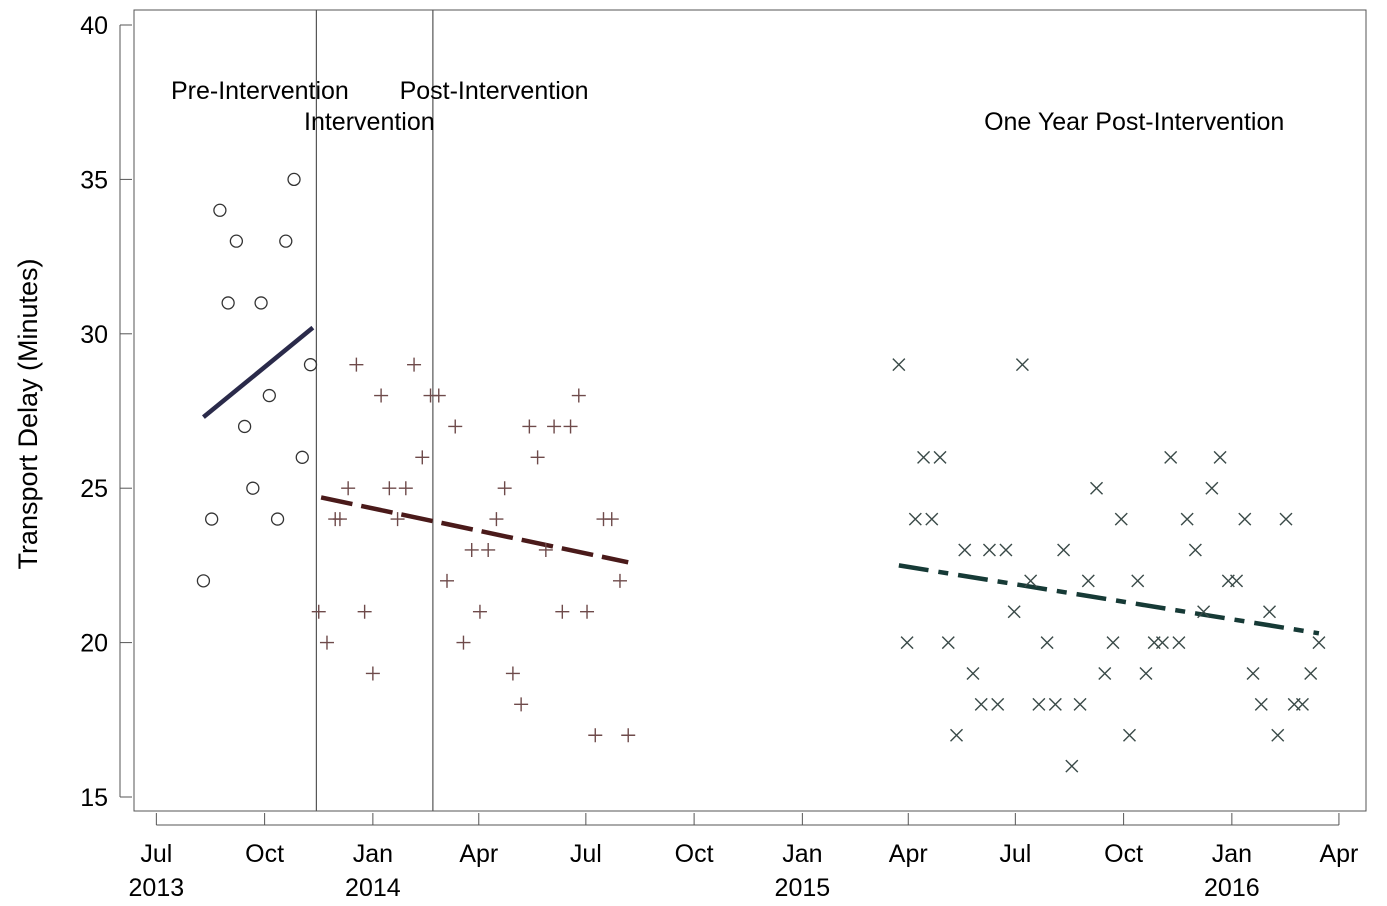  I want to click on x-tick-year-label: 2016, so click(1232, 887).